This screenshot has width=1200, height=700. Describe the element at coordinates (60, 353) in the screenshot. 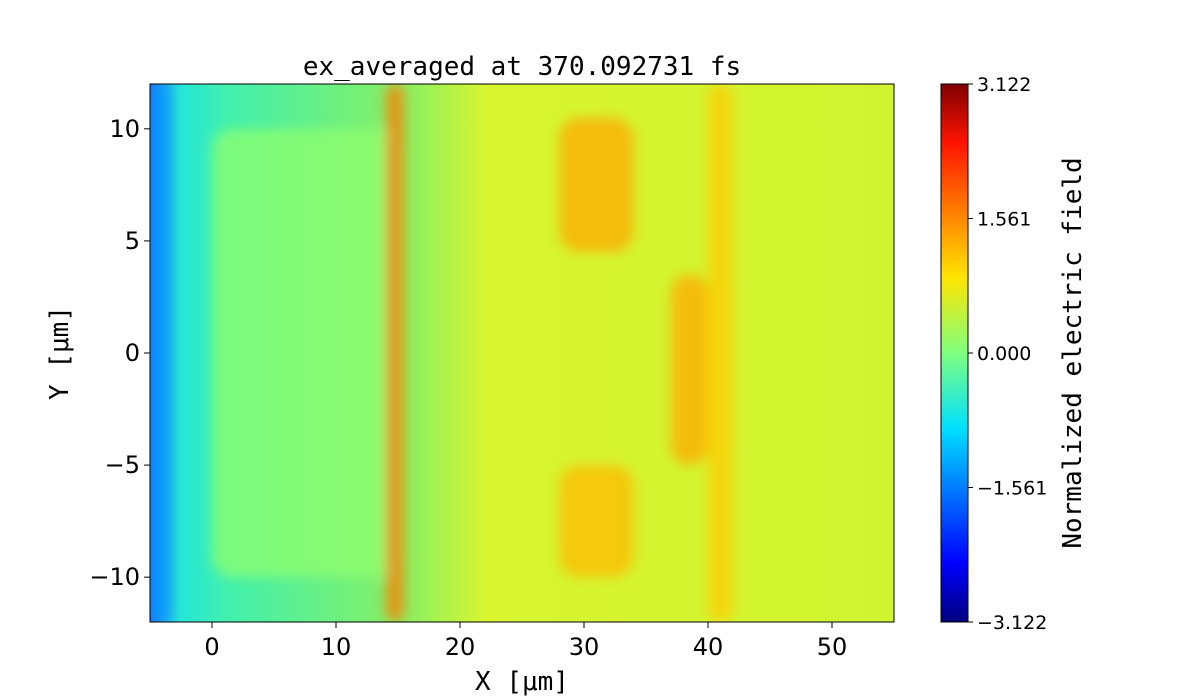

I see `y-axis-label: Y [μm]` at that location.